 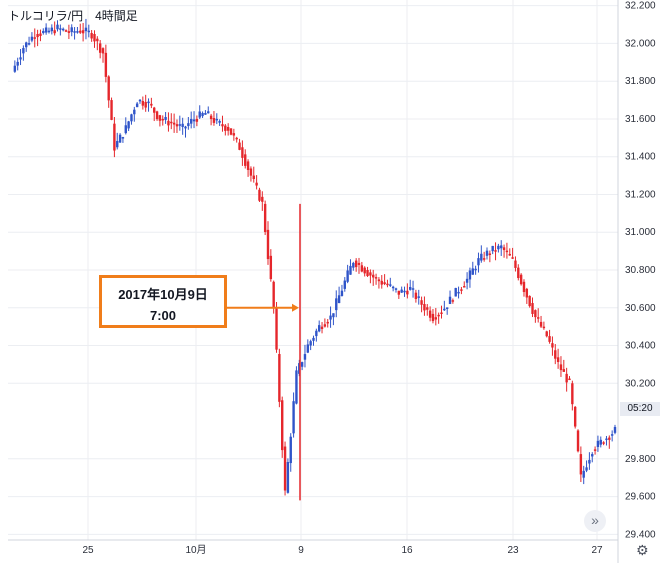 What do you see at coordinates (640, 308) in the screenshot?
I see `y-tick-label: 30.600` at bounding box center [640, 308].